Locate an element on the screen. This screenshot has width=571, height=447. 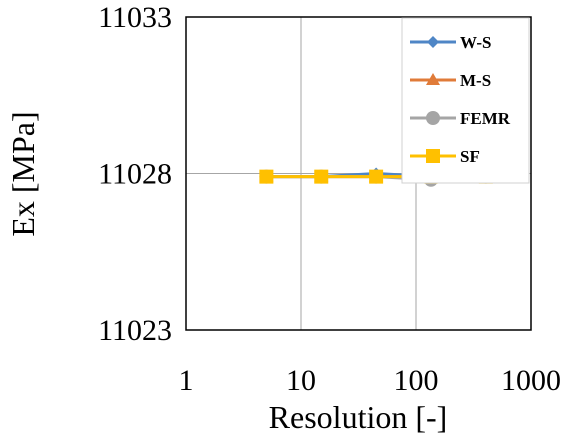
legend-label: FEMR is located at coordinates (485, 118).